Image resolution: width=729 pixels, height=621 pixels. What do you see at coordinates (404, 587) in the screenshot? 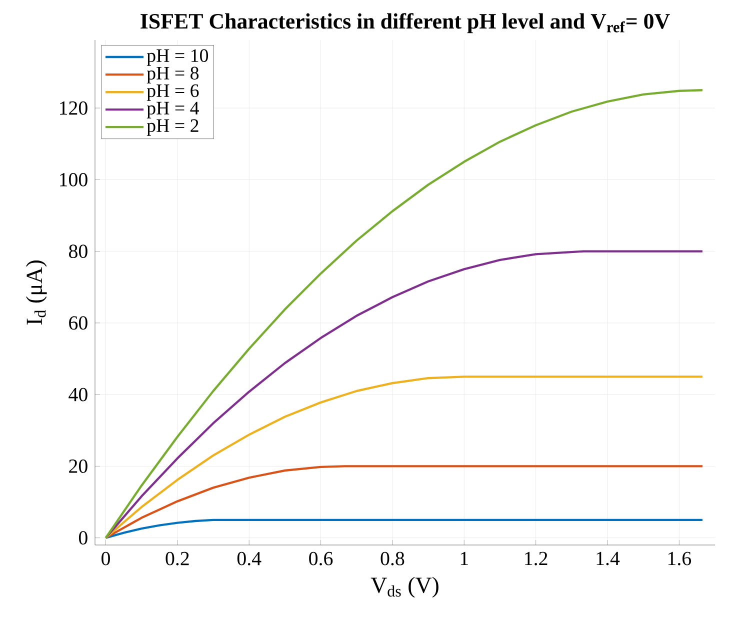
I see `x-axis-title: V$_{ds}$ (V)` at bounding box center [404, 587].